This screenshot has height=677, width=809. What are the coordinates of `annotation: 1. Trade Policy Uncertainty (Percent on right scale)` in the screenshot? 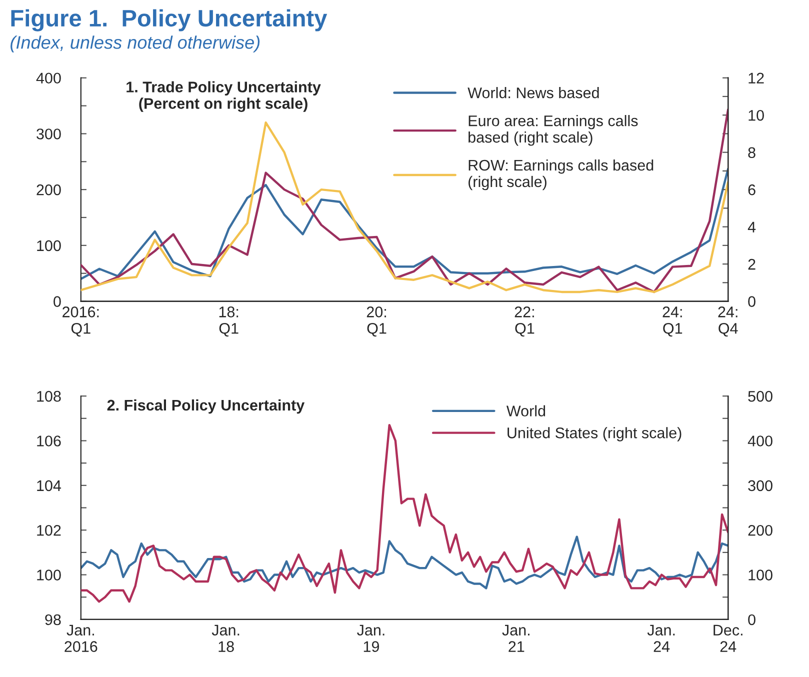 It's located at (223, 96).